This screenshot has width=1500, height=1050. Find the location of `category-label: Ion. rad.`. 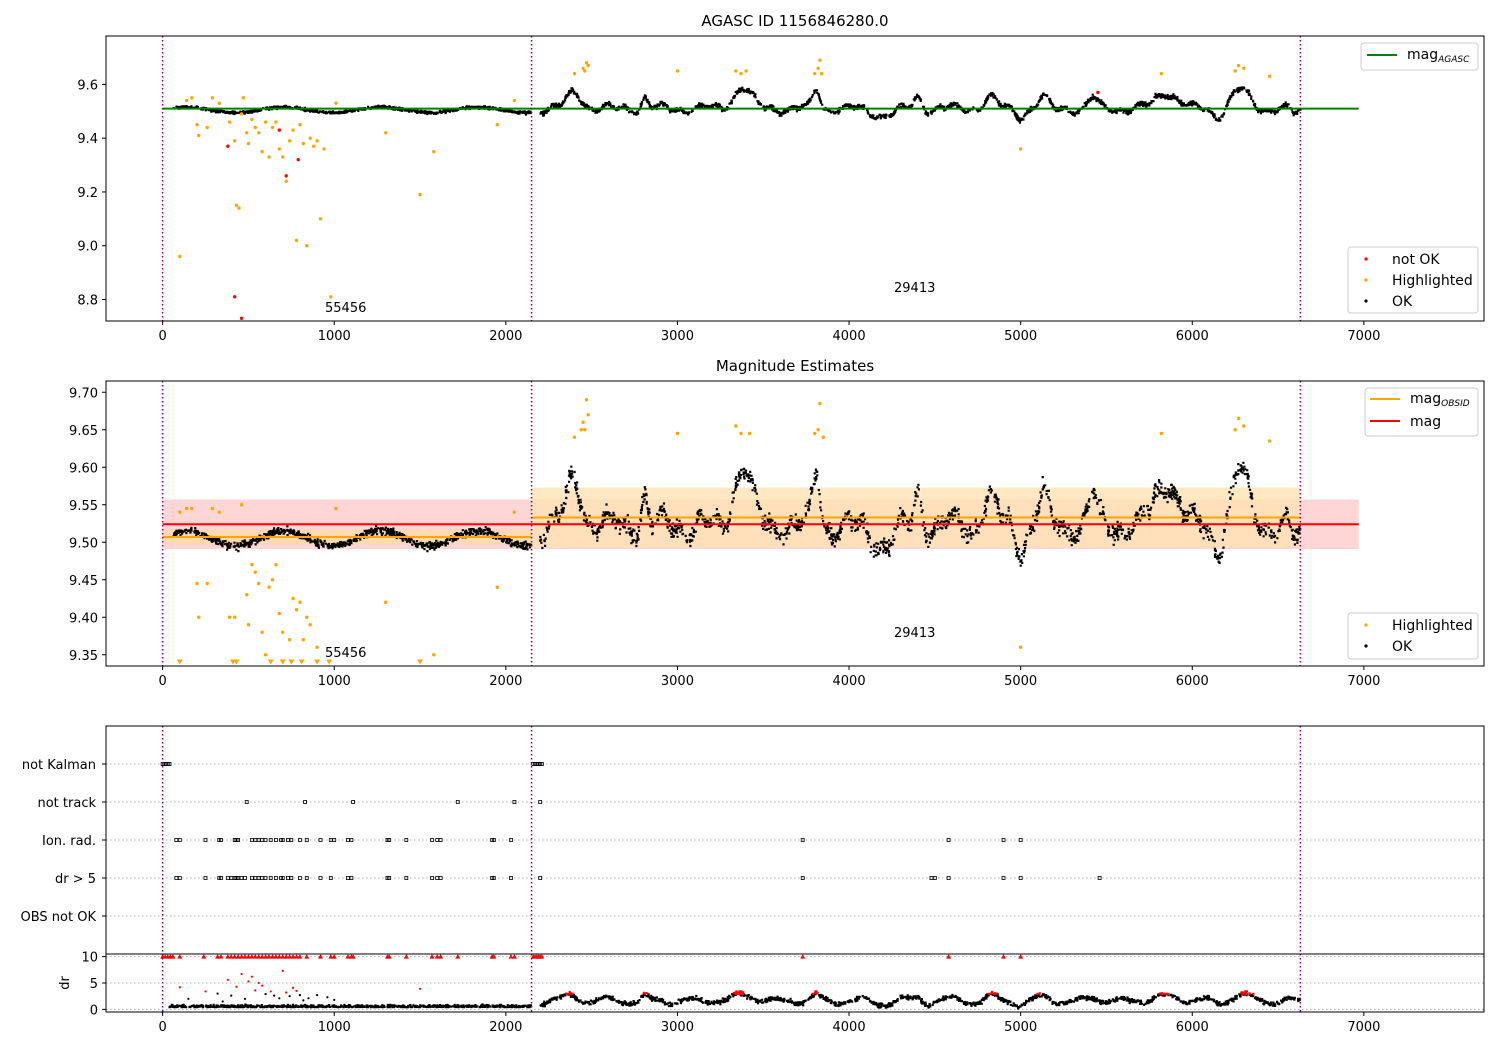

category-label: Ion. rad. is located at coordinates (69, 841).